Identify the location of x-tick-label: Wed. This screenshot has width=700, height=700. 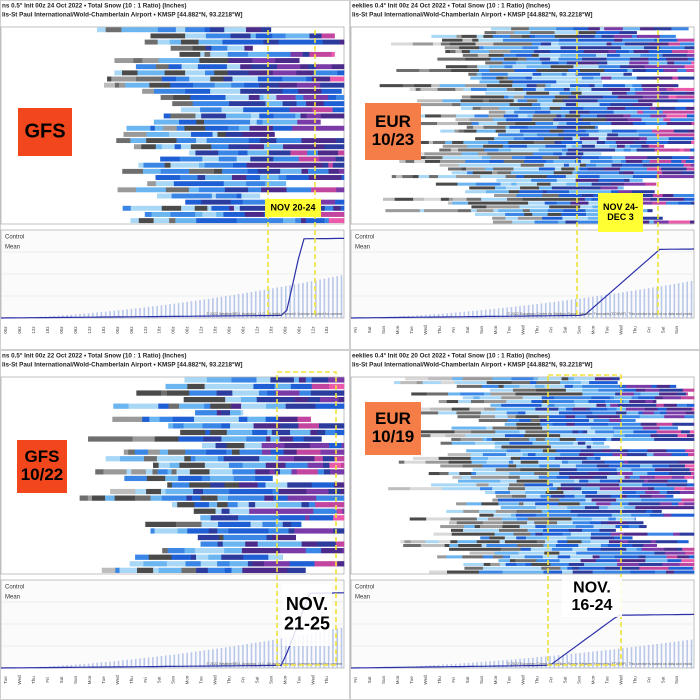
(117, 680).